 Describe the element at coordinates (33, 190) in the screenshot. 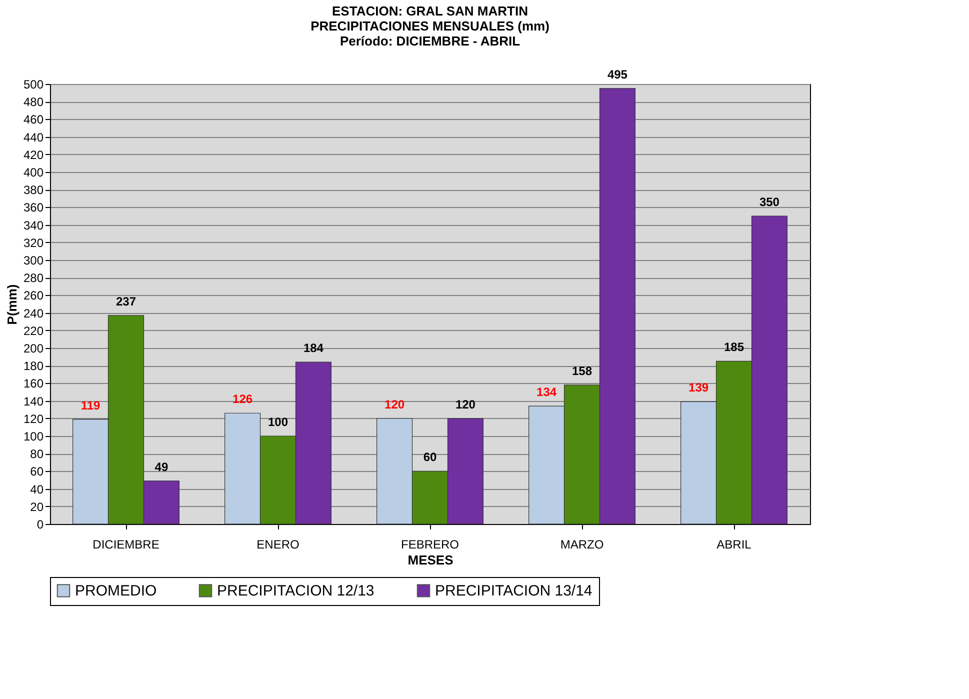

I see `y-tick-label: 380` at that location.